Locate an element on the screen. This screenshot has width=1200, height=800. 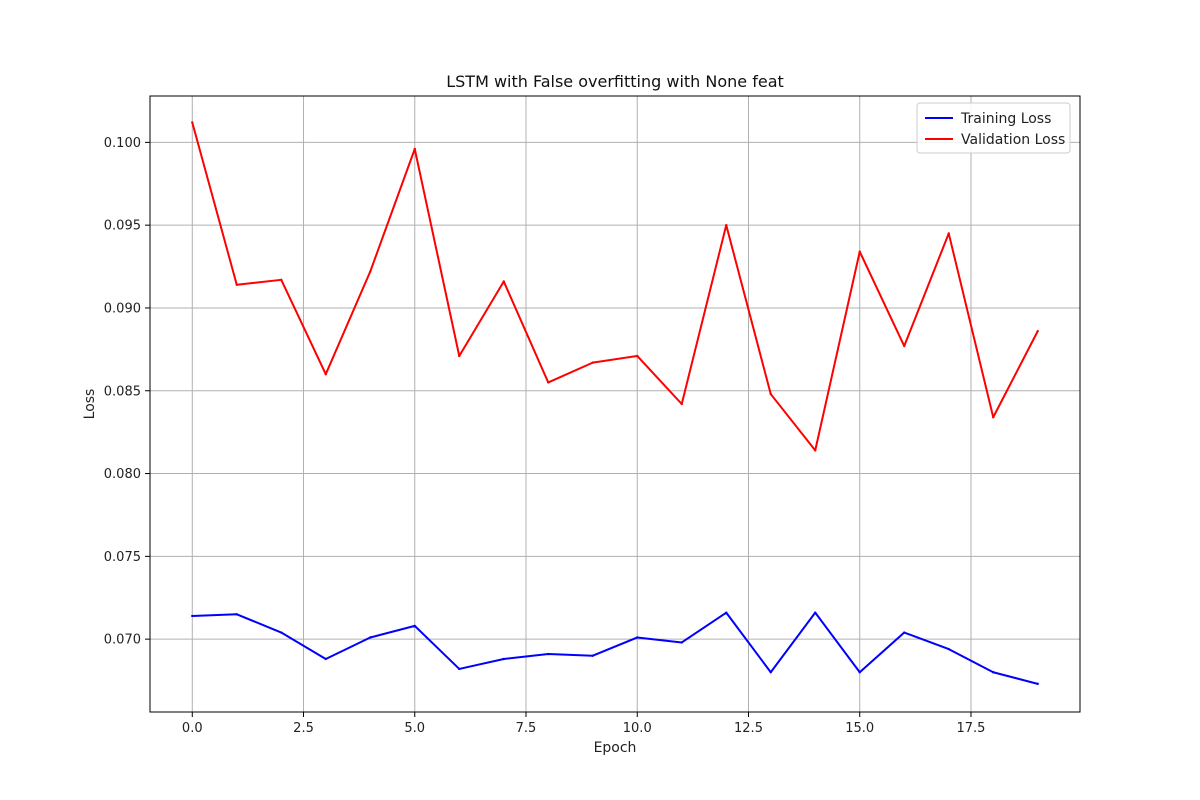
legend: Training Loss Validation Loss is located at coordinates (993, 128).